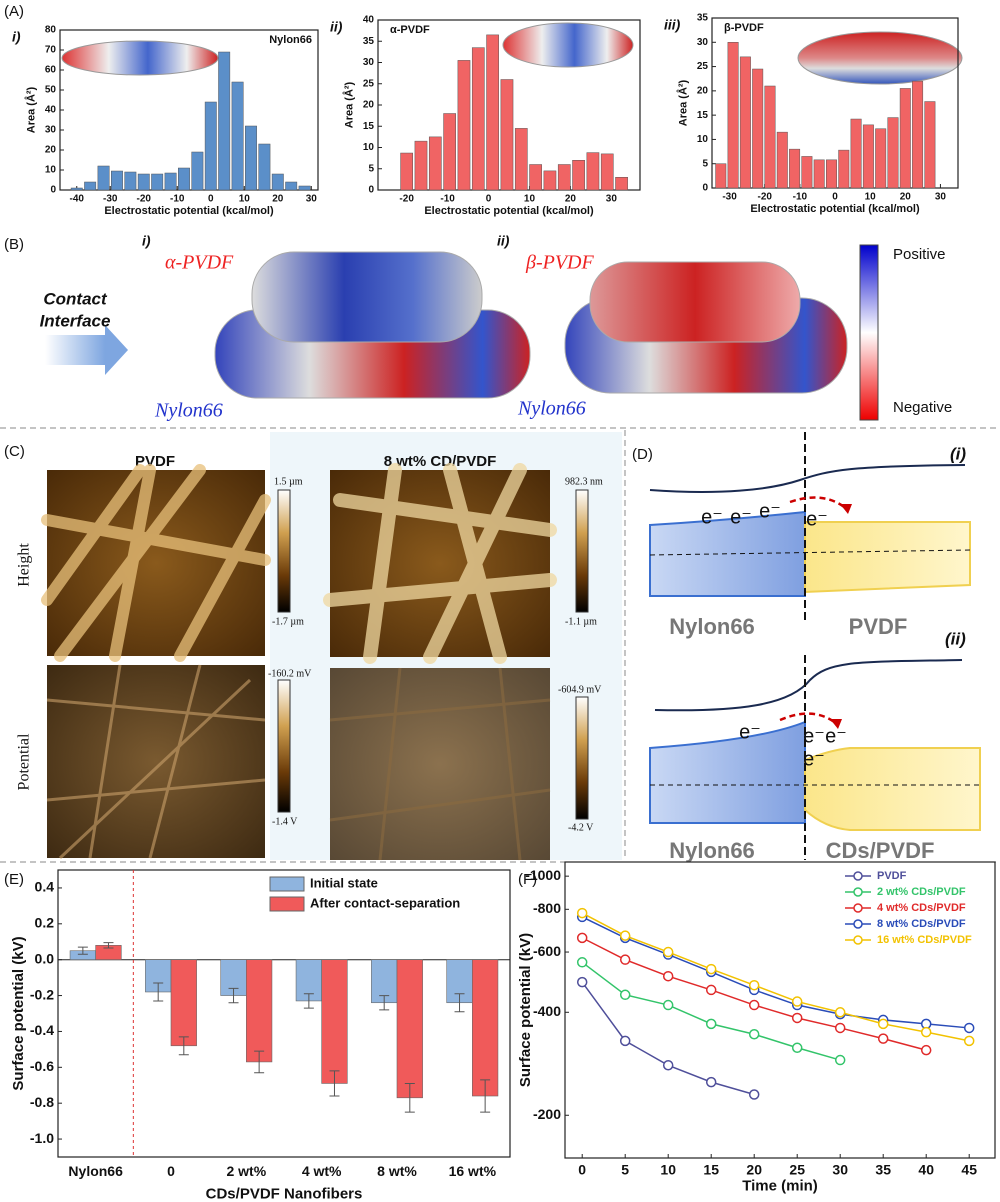 The width and height of the screenshot is (1000, 1202). I want to click on scale-label: -1.7 µm, so click(288, 621).